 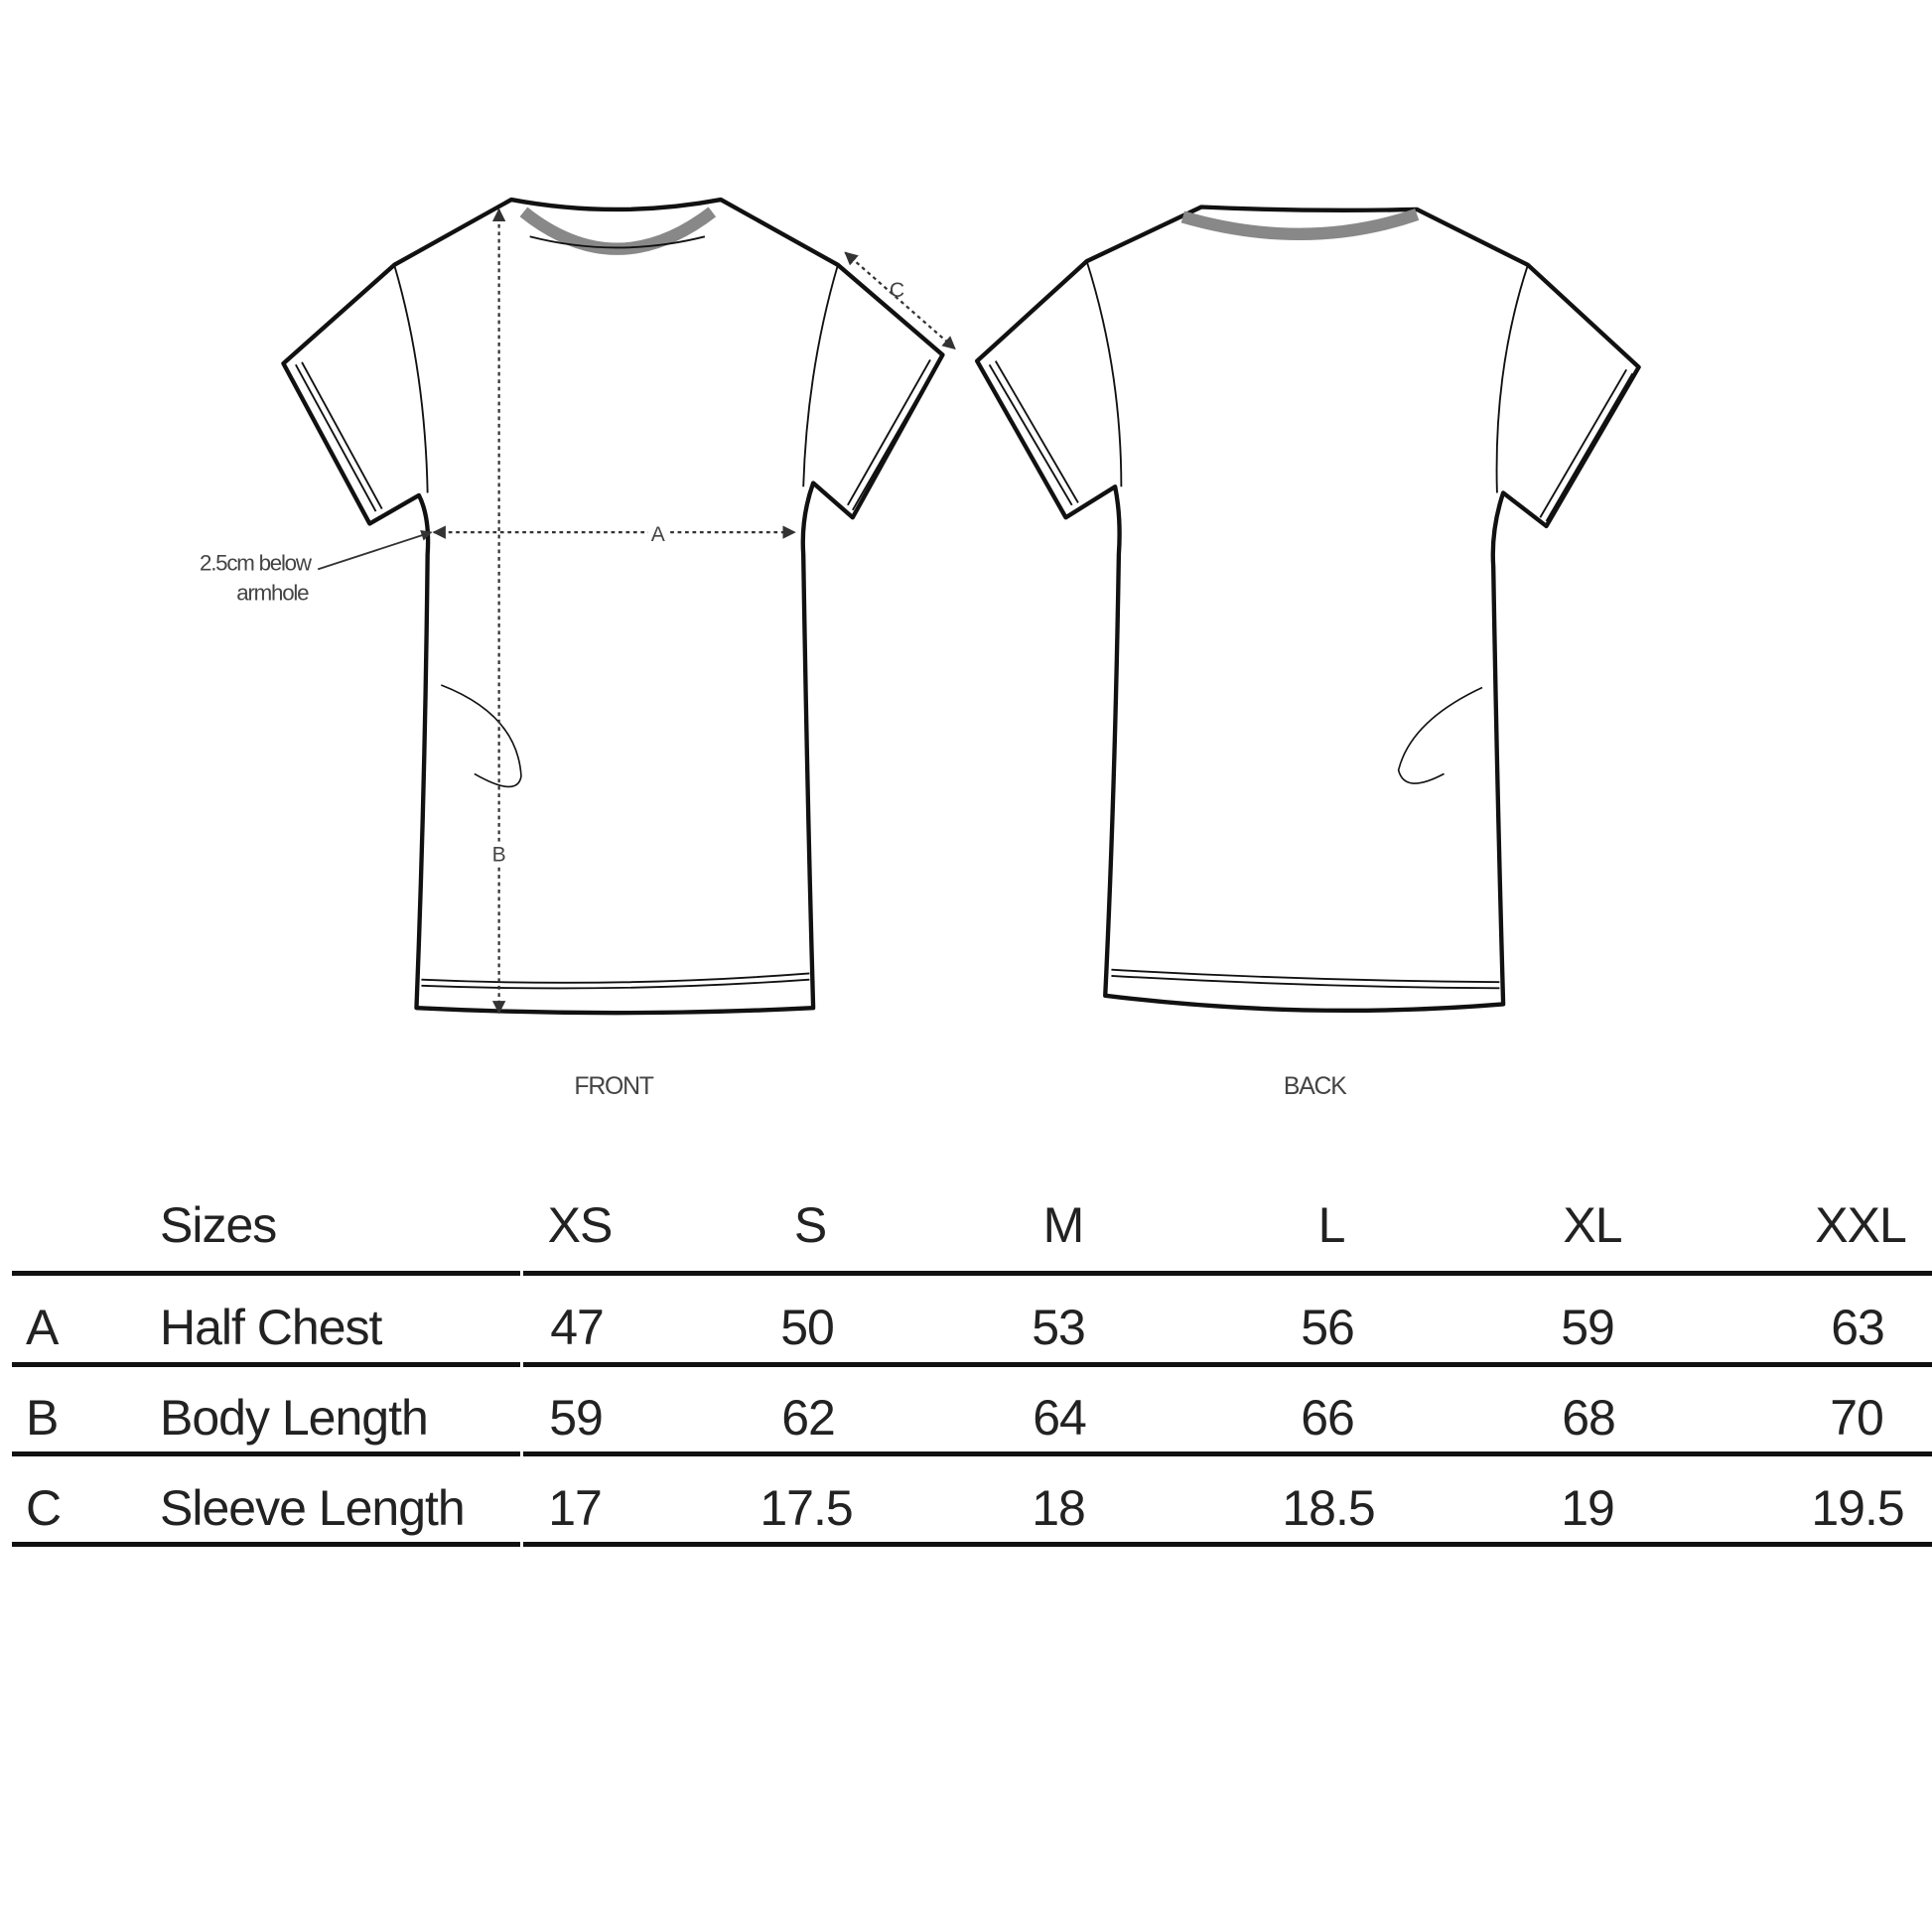 What do you see at coordinates (1588, 1508) in the screenshot?
I see `cell-value: 19` at bounding box center [1588, 1508].